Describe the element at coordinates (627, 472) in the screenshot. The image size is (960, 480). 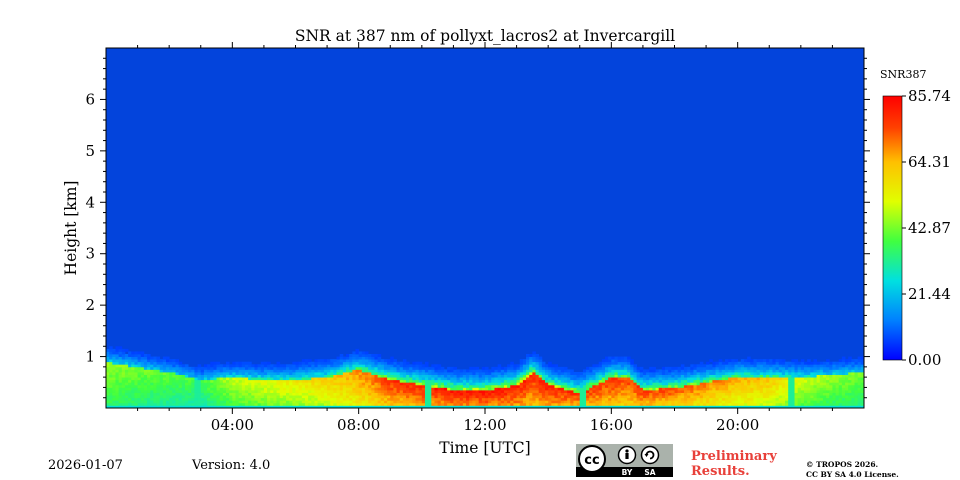
I see `by-label: BY` at that location.